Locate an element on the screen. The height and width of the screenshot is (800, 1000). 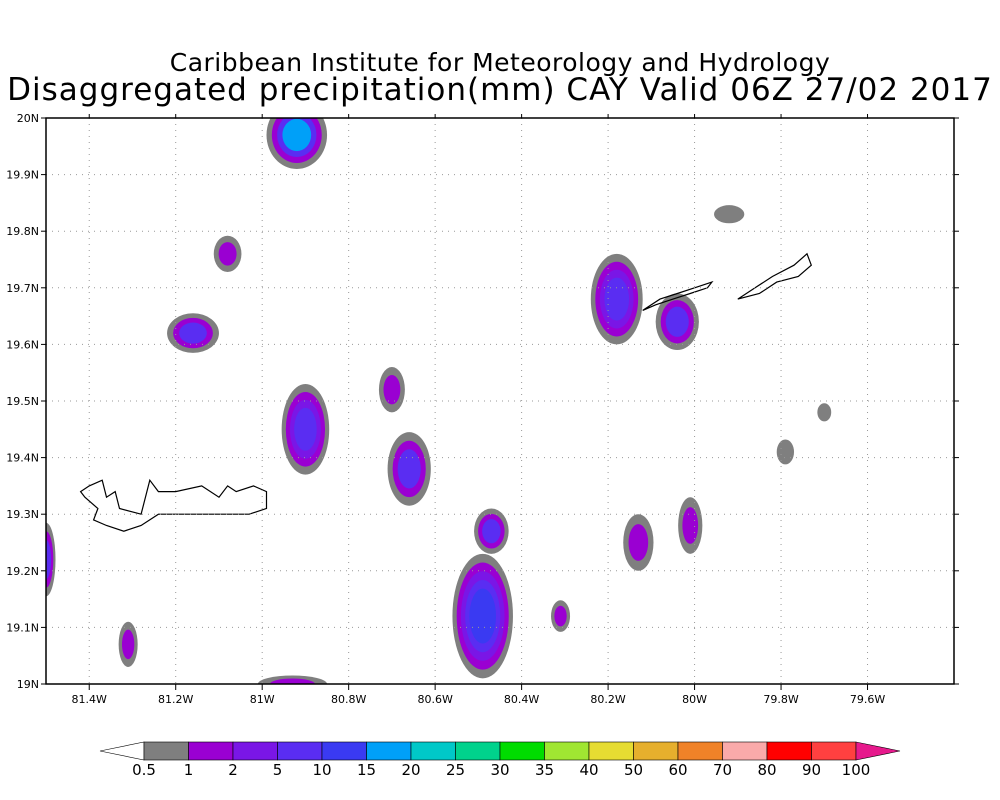
colorbar-low-arrow is located at coordinates (122, 751).